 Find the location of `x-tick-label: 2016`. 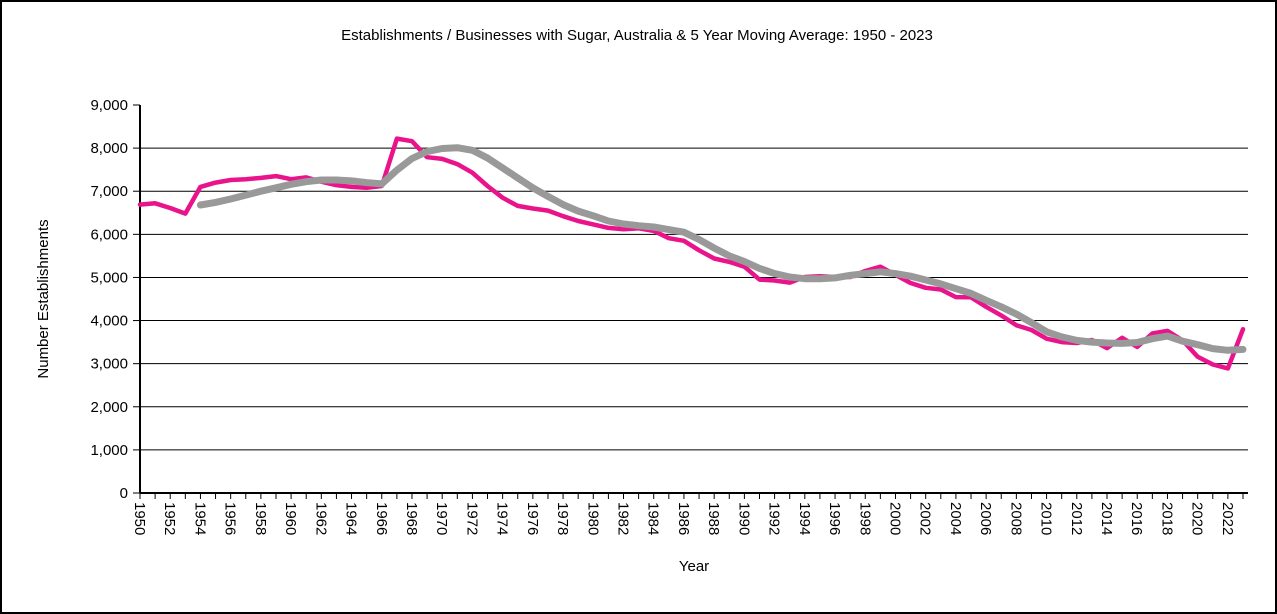

x-tick-label: 2016 is located at coordinates (1136, 518).